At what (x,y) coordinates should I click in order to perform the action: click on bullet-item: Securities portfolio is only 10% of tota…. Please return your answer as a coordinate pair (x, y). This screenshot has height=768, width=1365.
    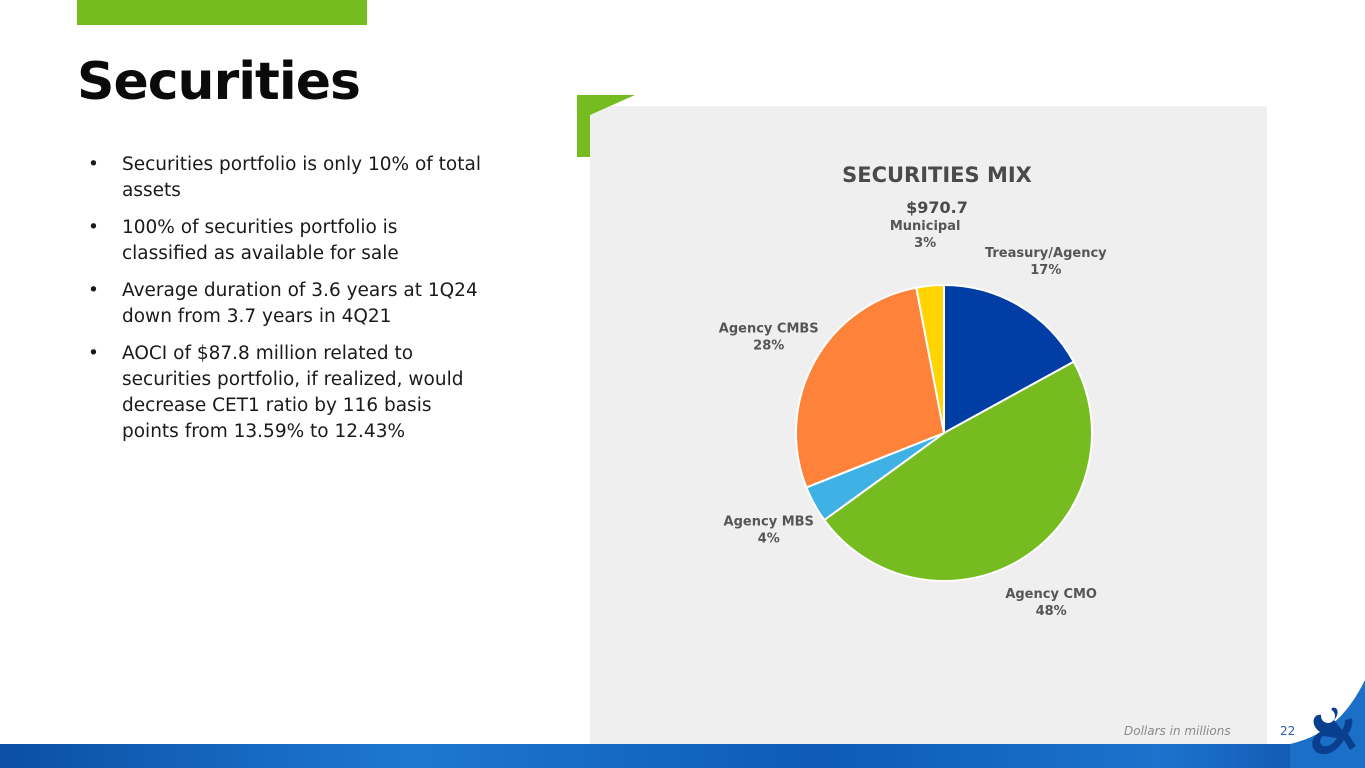
    Looking at the image, I should click on (288, 178).